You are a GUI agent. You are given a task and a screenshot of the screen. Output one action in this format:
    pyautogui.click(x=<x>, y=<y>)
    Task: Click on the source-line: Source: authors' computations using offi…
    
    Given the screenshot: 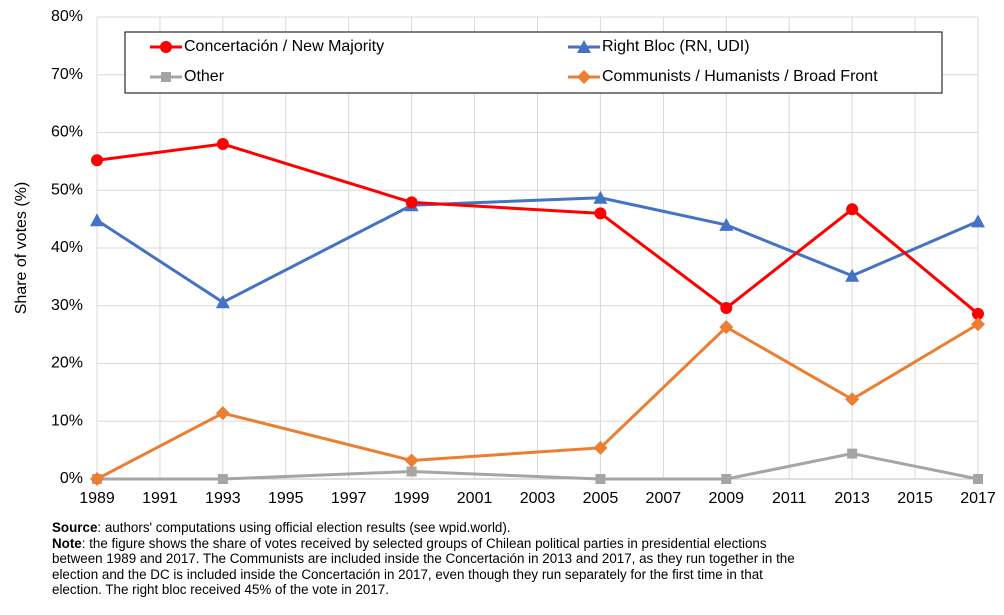 What is the action you would take?
    pyautogui.click(x=524, y=528)
    